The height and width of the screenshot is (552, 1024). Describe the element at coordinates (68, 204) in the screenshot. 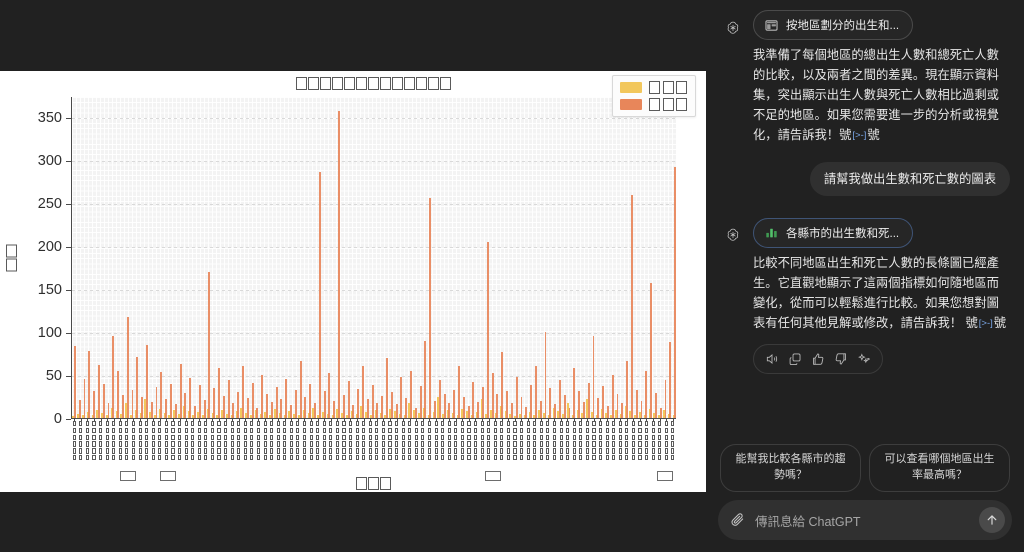

I see `y-tick-mark` at that location.